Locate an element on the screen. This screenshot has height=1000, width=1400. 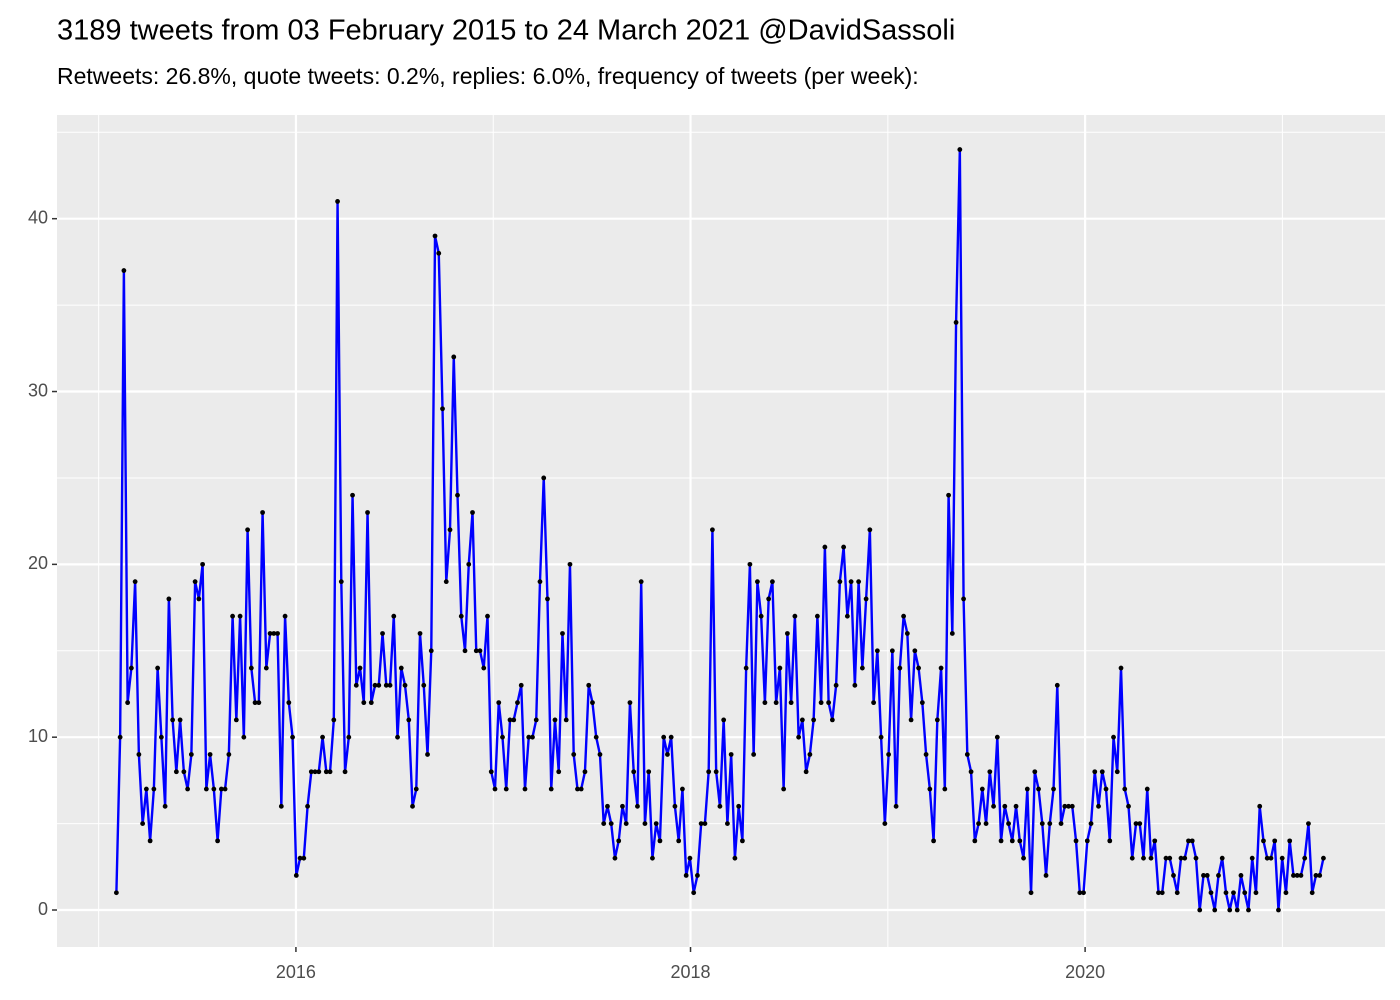
x-tick-label: 2018 is located at coordinates (690, 972).